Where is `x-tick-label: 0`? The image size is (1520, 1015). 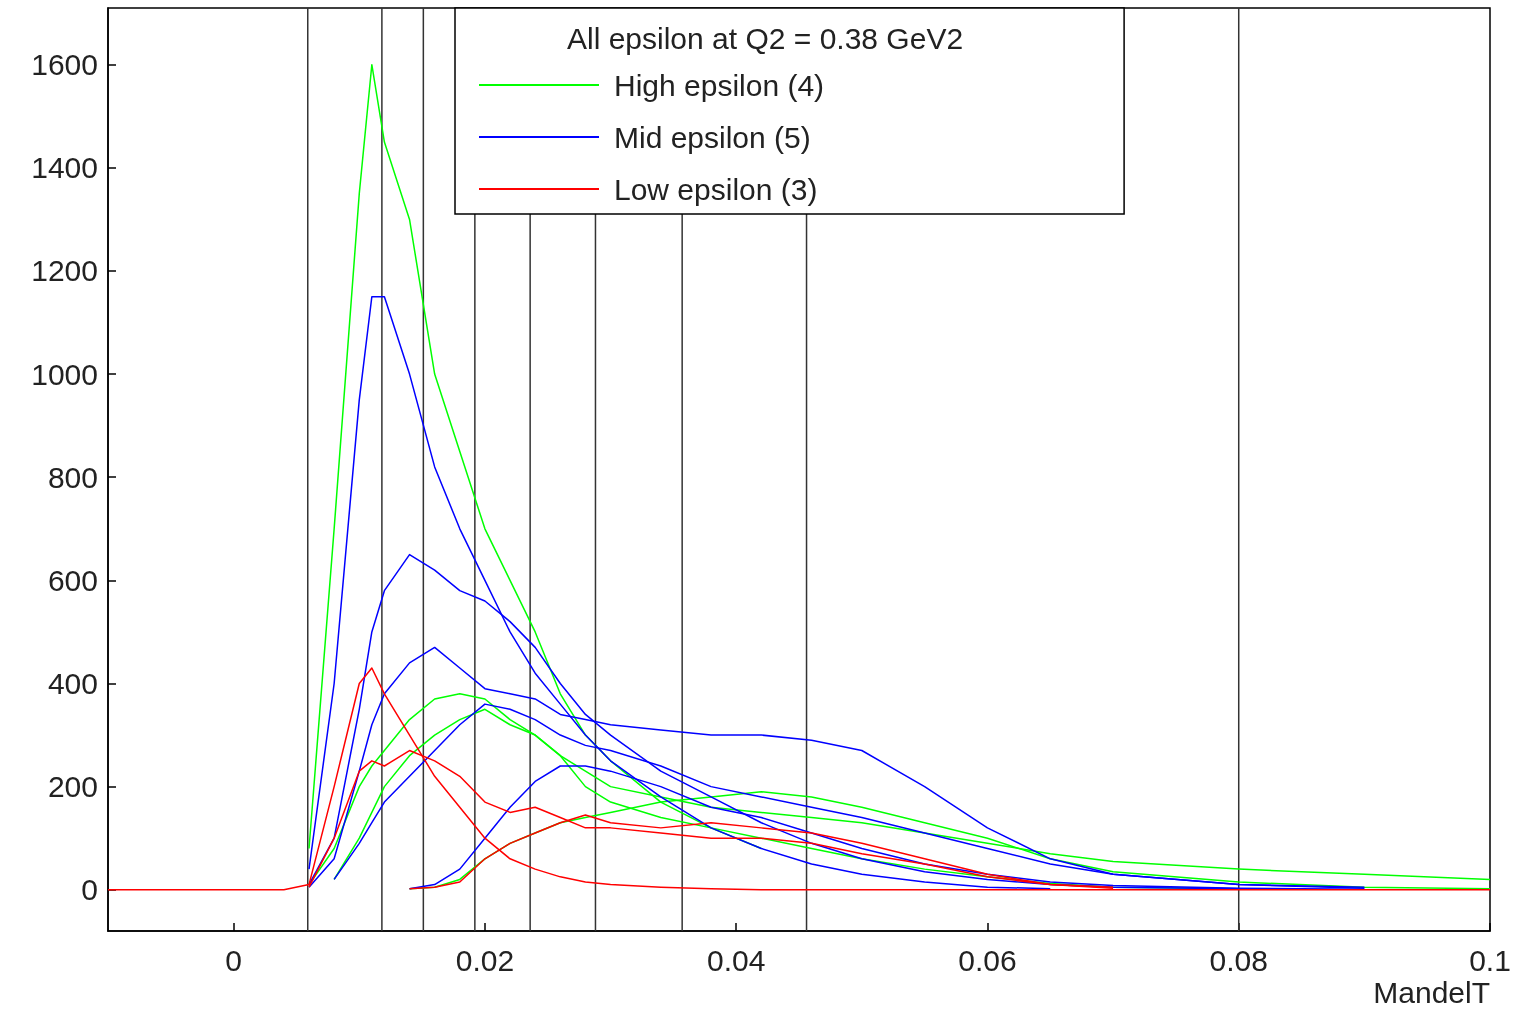 x-tick-label: 0 is located at coordinates (233, 960).